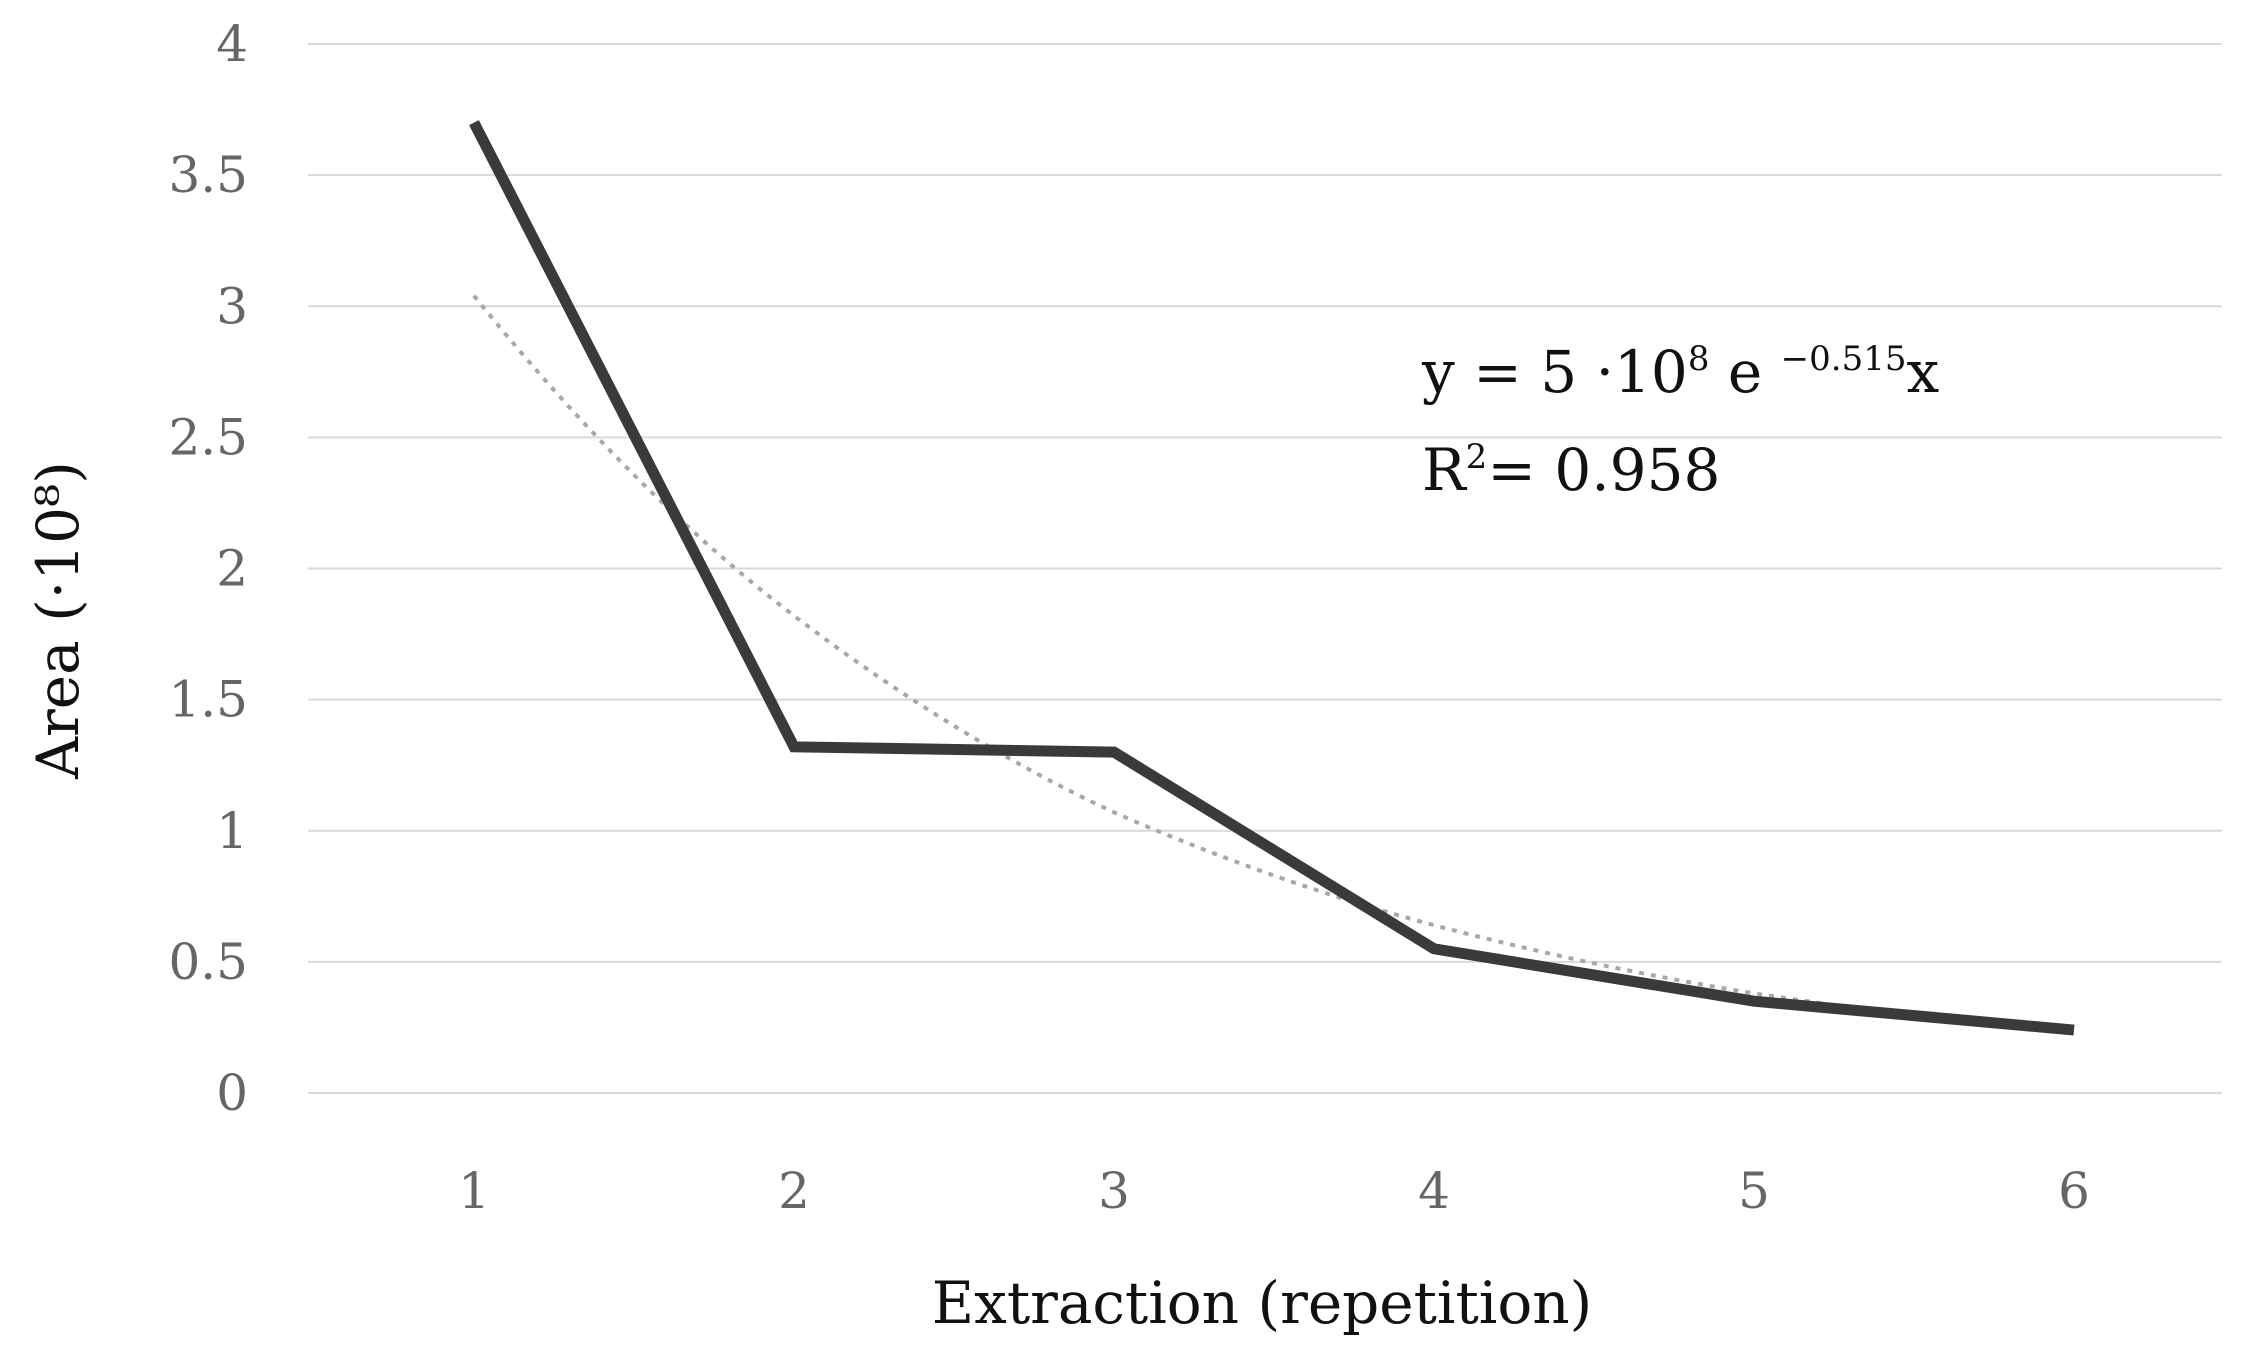  What do you see at coordinates (232, 831) in the screenshot?
I see `y-tick-label: 1` at bounding box center [232, 831].